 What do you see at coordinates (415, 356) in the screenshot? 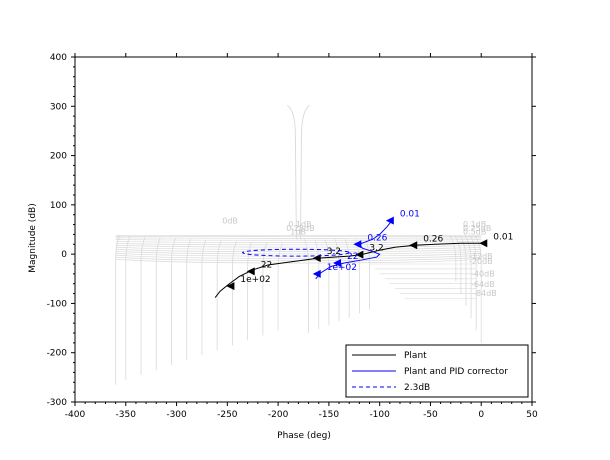
I see `legend-label: Plant` at bounding box center [415, 356].